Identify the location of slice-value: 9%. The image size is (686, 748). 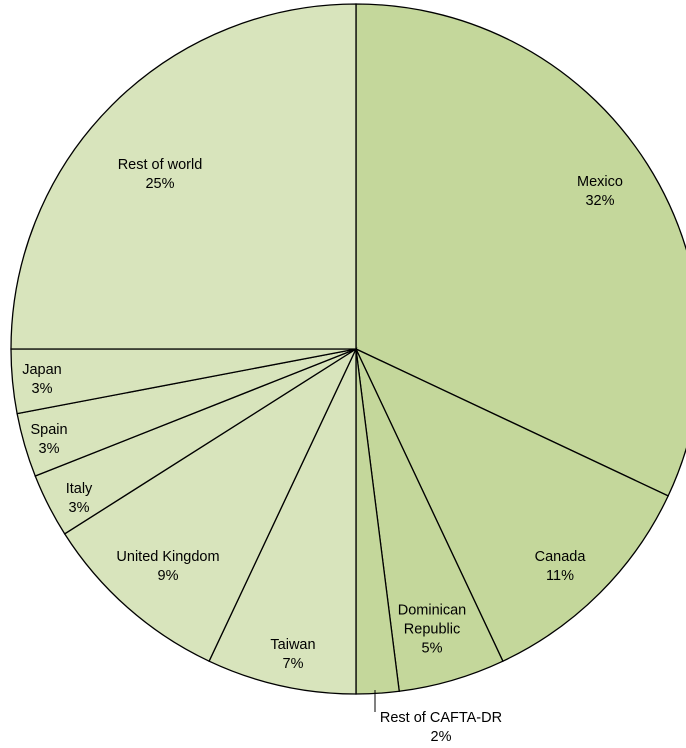
(168, 576).